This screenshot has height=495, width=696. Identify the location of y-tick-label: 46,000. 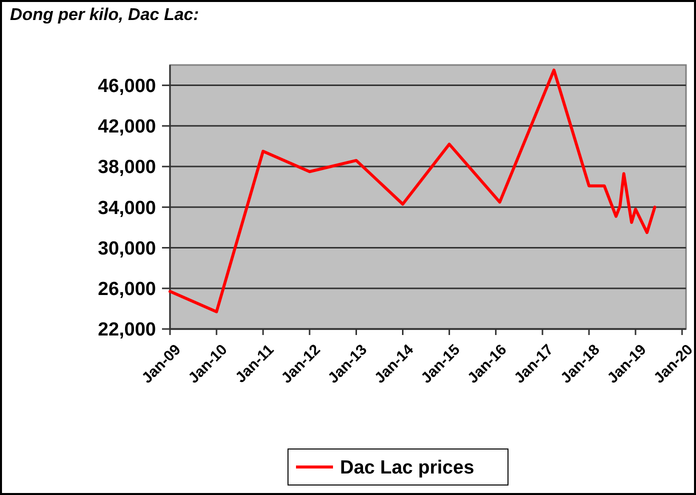
(127, 86).